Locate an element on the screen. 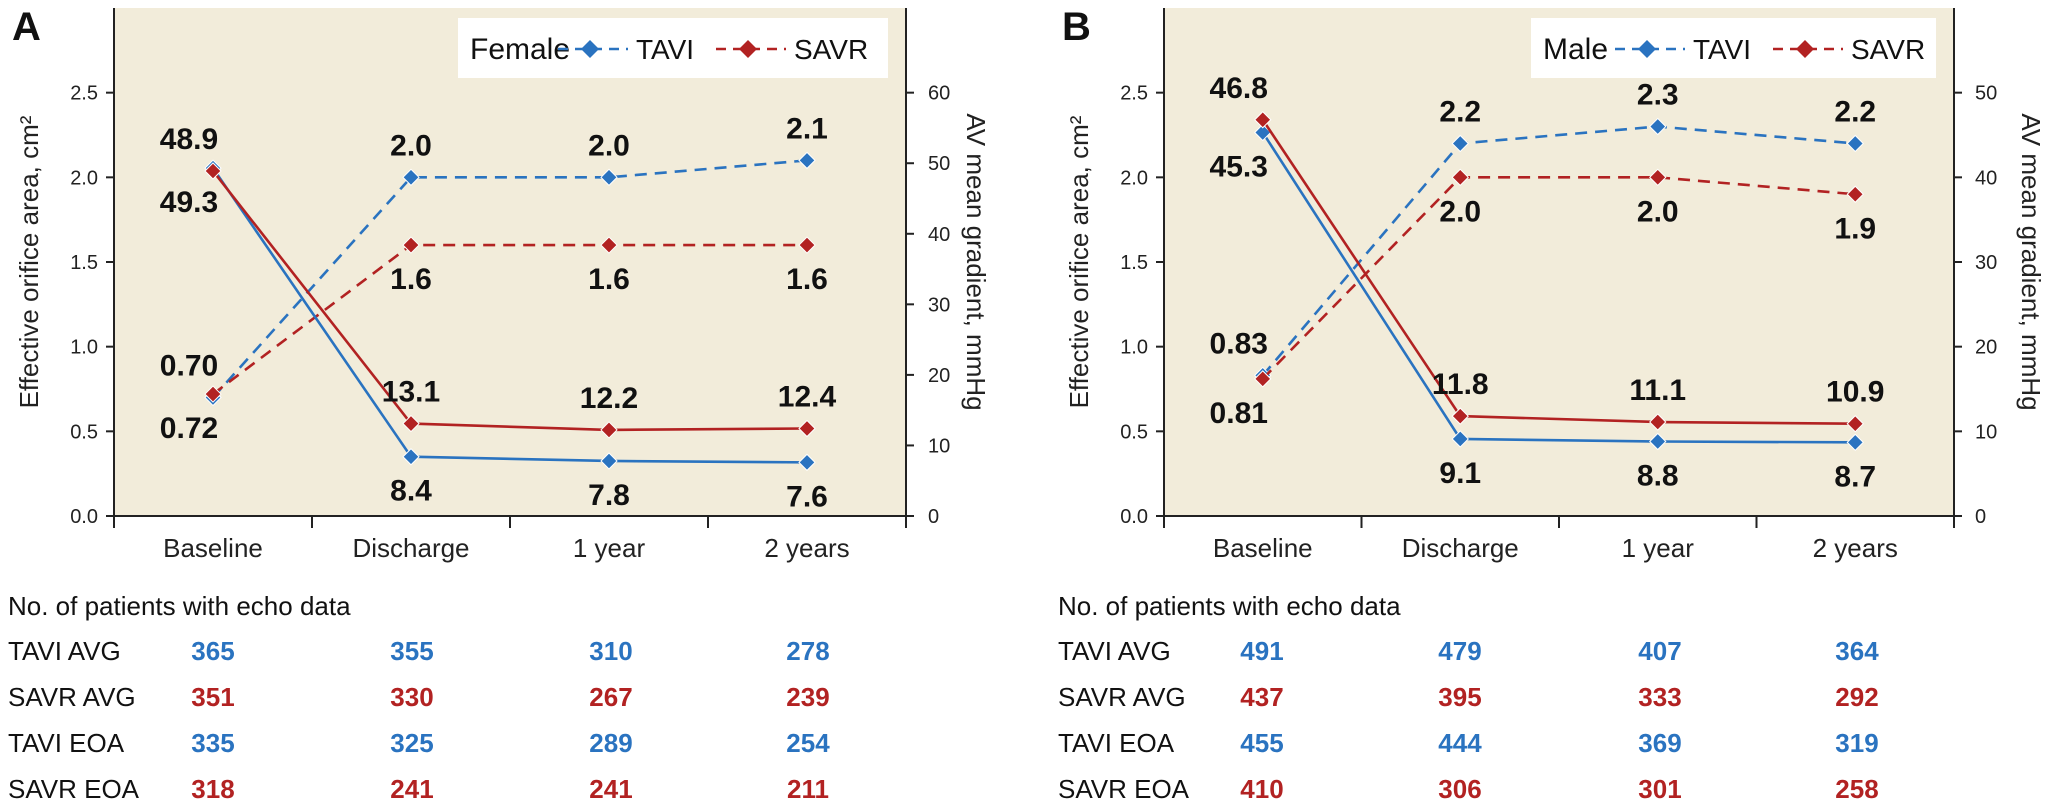 This screenshot has width=2049, height=808. panel-letter: B is located at coordinates (1076, 27).